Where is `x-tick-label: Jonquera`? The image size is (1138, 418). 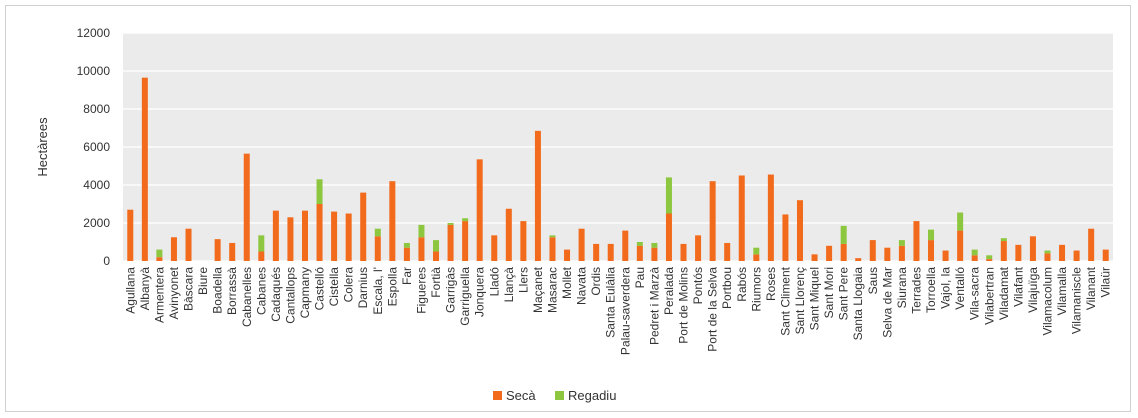
x-tick-label: Jonquera is located at coordinates (480, 292).